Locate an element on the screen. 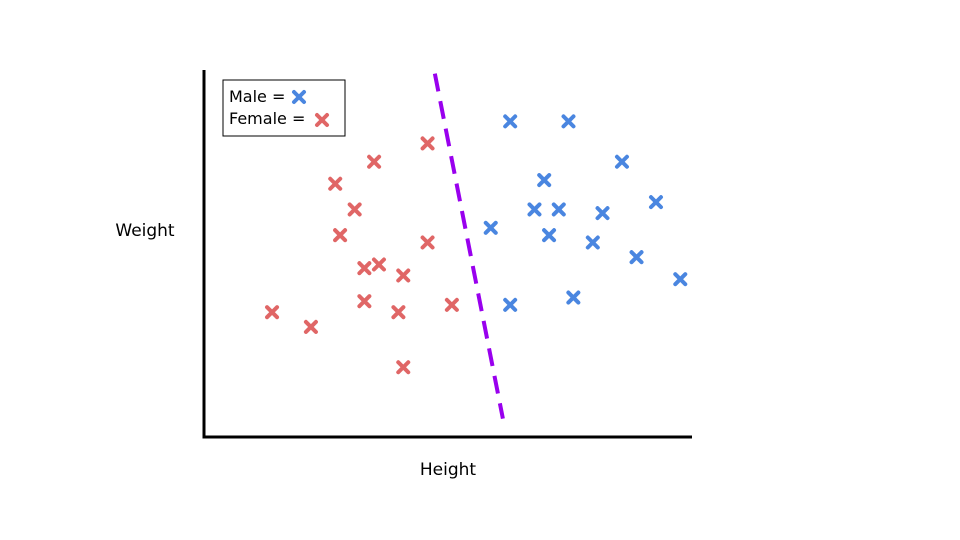 The width and height of the screenshot is (960, 540). male-series is located at coordinates (585, 213).